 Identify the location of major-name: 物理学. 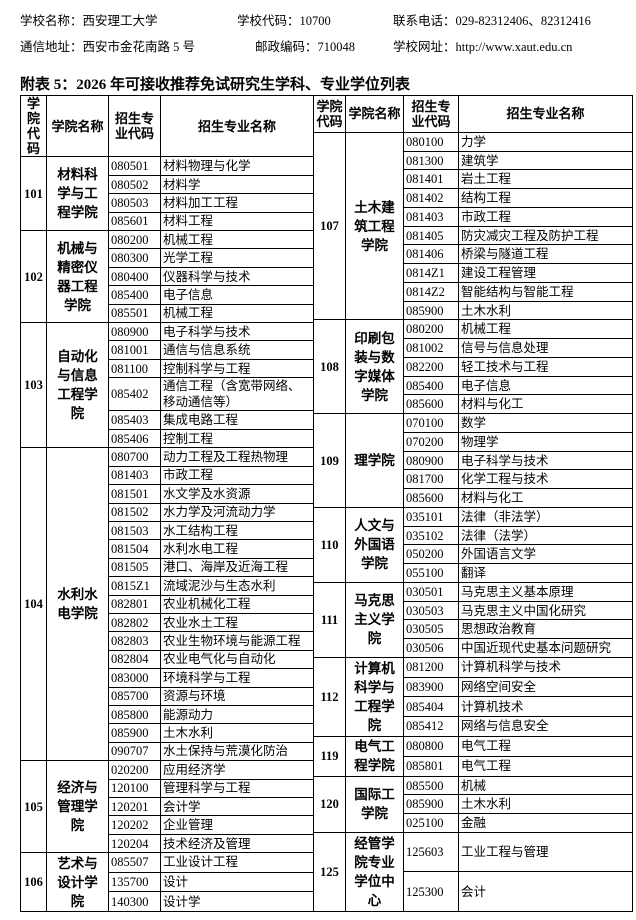
(545, 441).